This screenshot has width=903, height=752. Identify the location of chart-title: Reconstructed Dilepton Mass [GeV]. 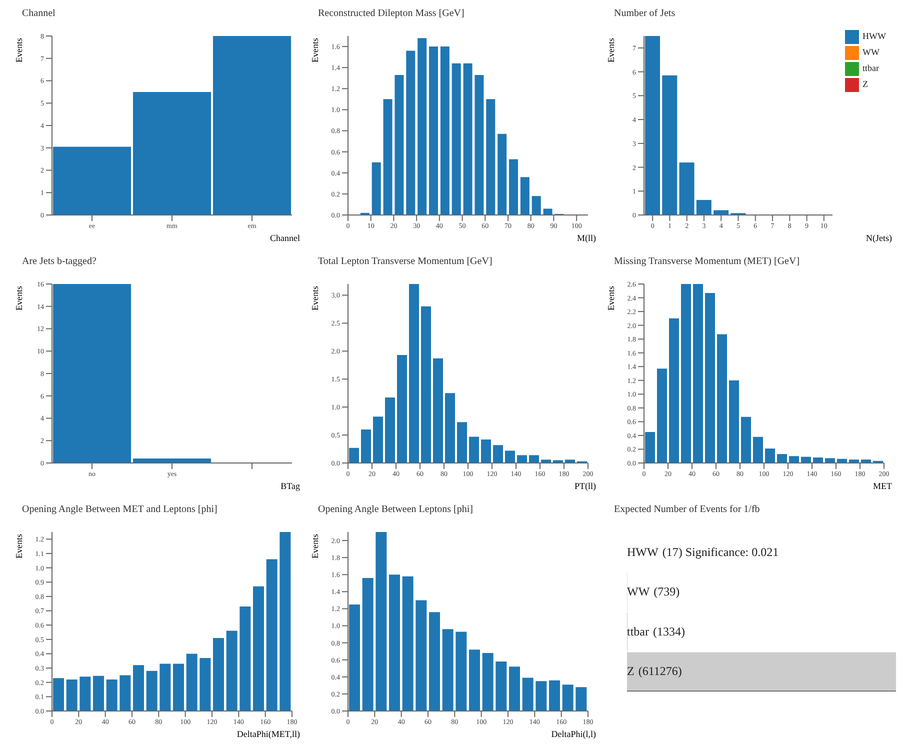
(391, 14).